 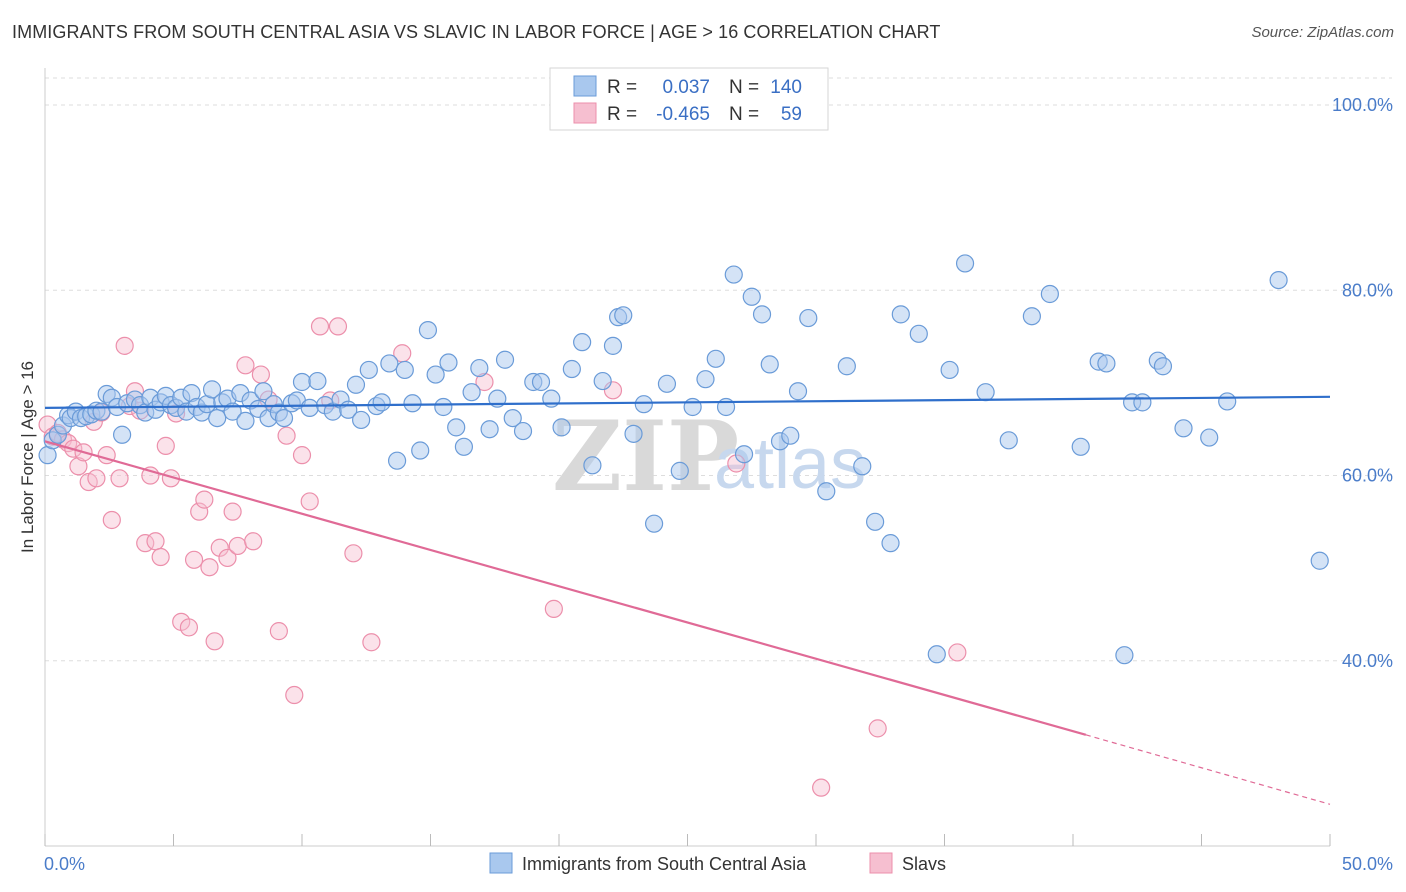 I want to click on y-tick-label-40: 40.0%, so click(x=1367, y=661).